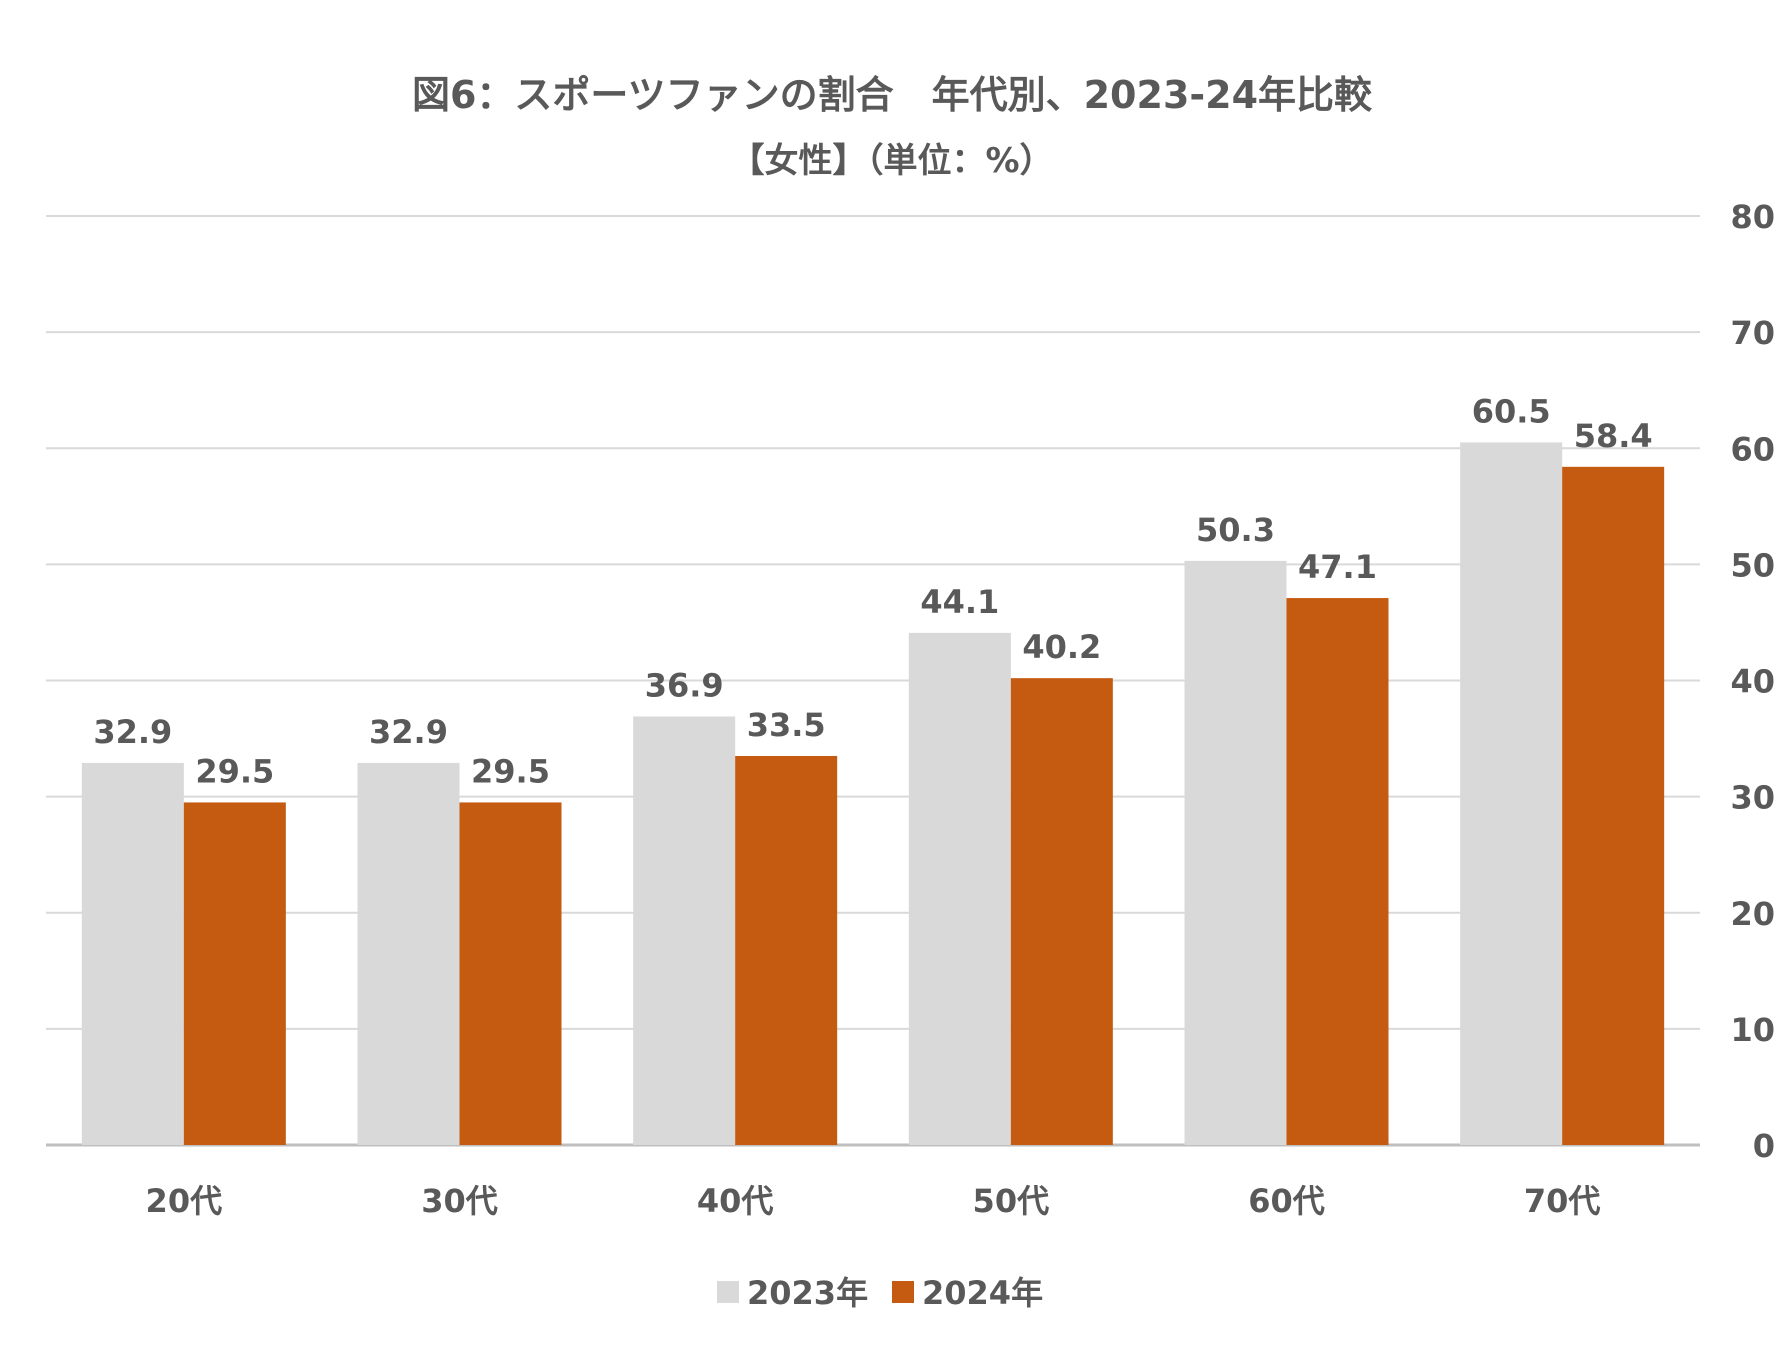 Image resolution: width=1791 pixels, height=1354 pixels. What do you see at coordinates (1235, 852) in the screenshot?
I see `bar-60代-2023年` at bounding box center [1235, 852].